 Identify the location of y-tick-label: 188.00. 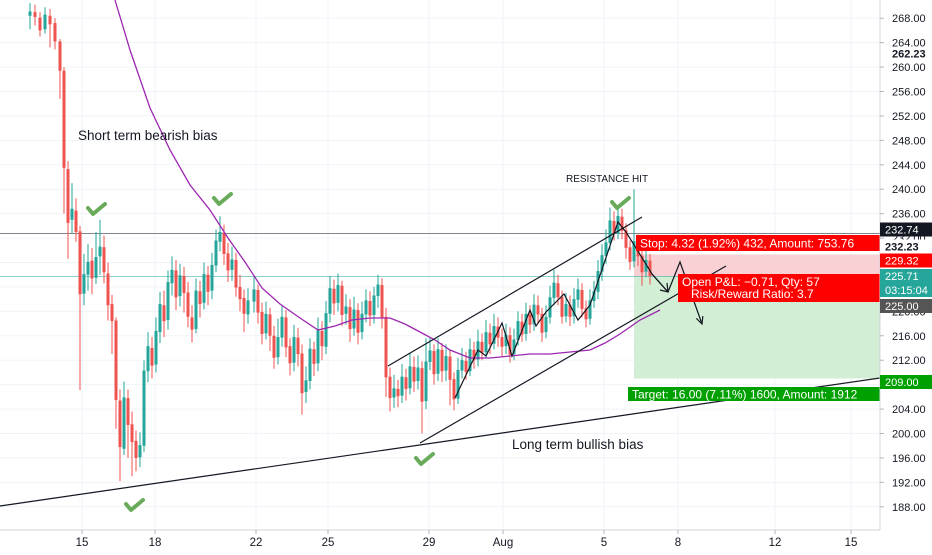
(909, 508).